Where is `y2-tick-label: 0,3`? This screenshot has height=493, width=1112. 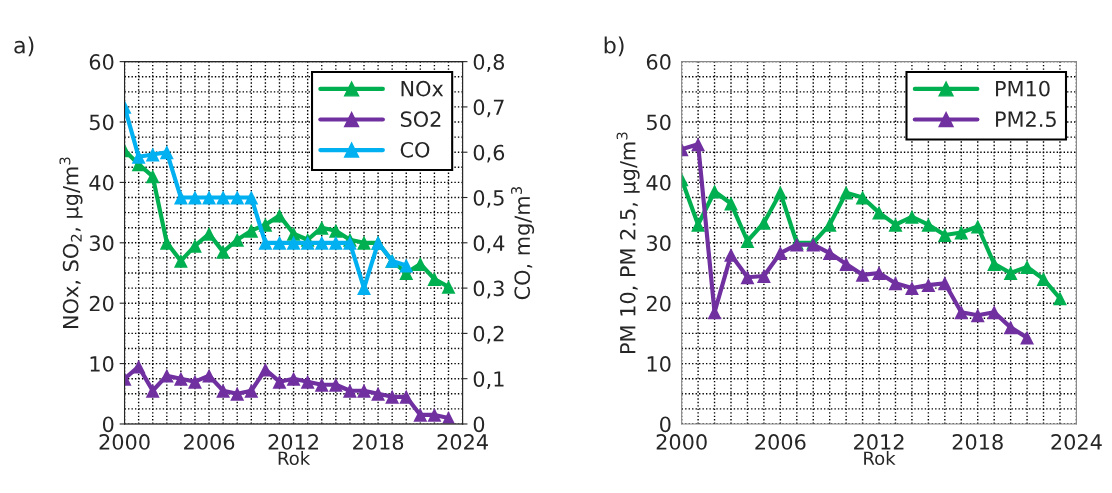 y2-tick-label: 0,3 is located at coordinates (488, 289).